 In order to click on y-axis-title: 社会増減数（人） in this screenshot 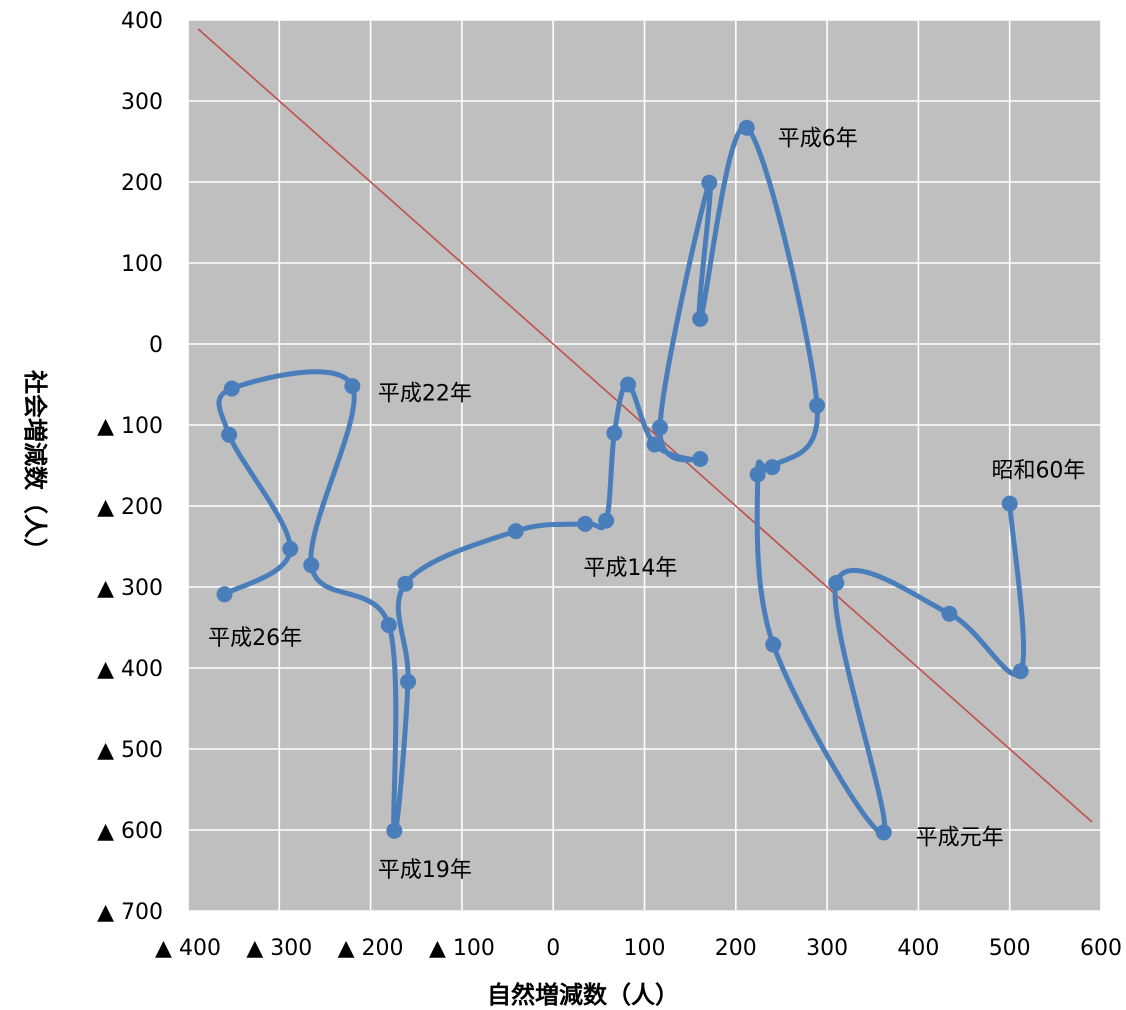, I will do `click(35, 466)`.